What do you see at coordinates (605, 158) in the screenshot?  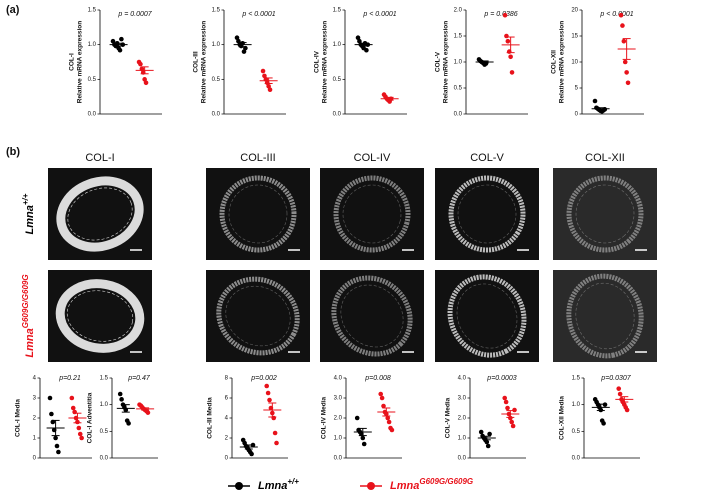 I see `column-header: COL-XII` at bounding box center [605, 158].